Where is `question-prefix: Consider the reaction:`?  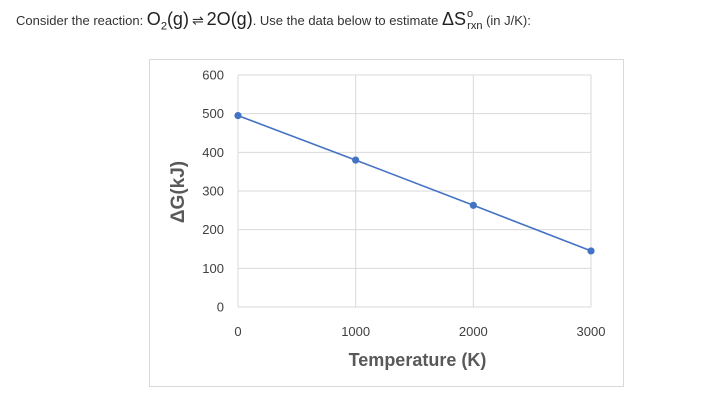
question-prefix: Consider the reaction: is located at coordinates (81, 20).